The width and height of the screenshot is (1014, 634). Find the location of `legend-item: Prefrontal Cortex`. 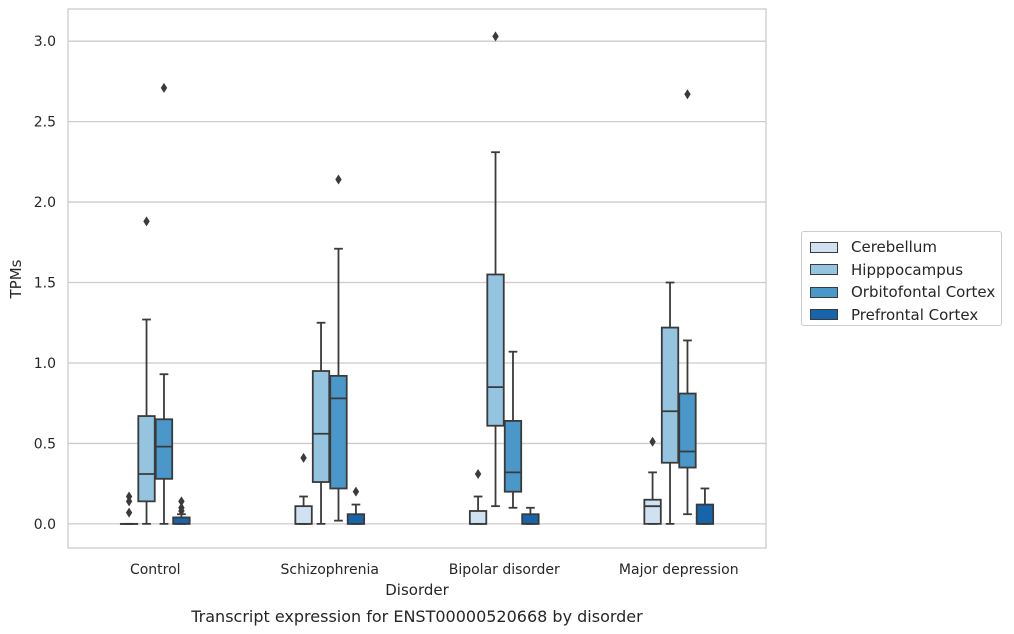

legend-item: Prefrontal Cortex is located at coordinates (905, 315).